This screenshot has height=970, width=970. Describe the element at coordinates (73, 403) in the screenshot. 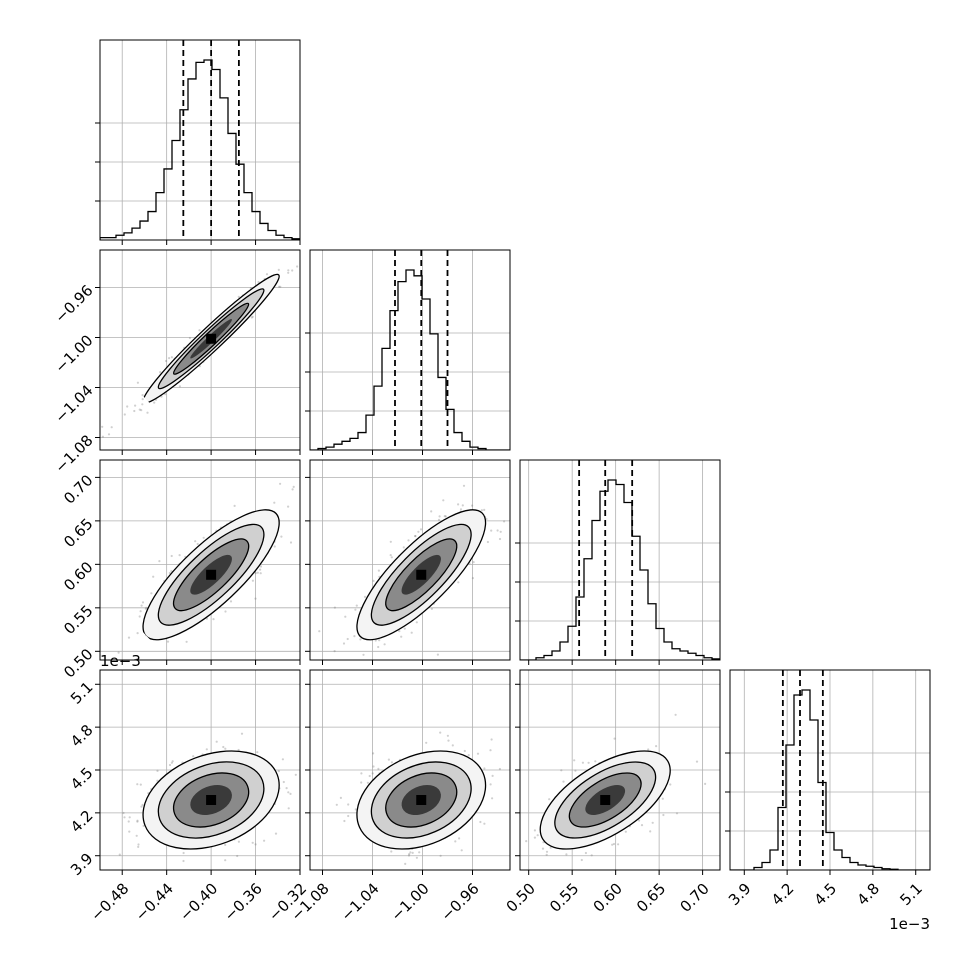

I see `y-tick-label: −1.04` at that location.